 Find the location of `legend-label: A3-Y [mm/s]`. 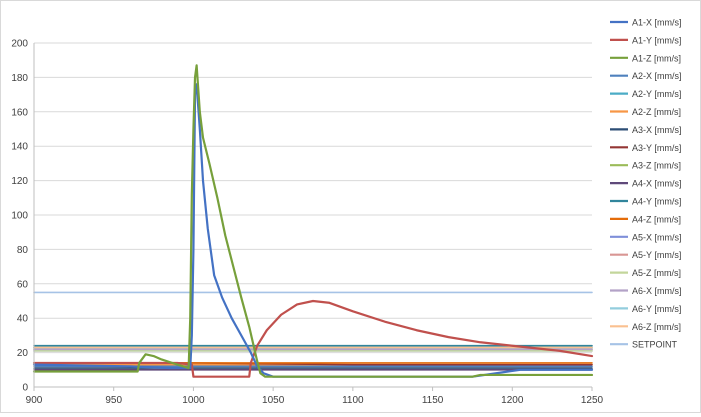

legend-label: A3-Y [mm/s] is located at coordinates (656, 148).